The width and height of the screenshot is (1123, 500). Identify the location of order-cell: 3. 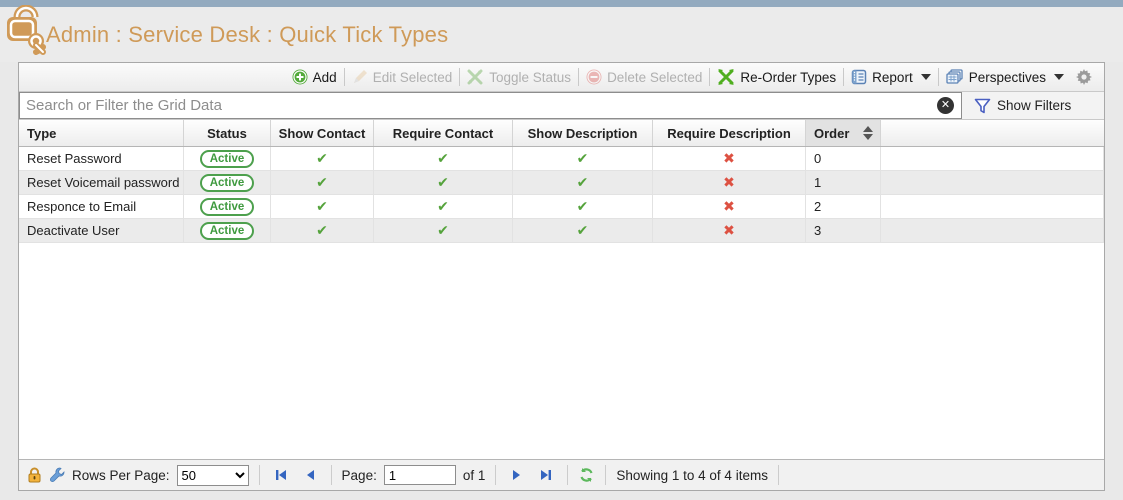
(843, 230).